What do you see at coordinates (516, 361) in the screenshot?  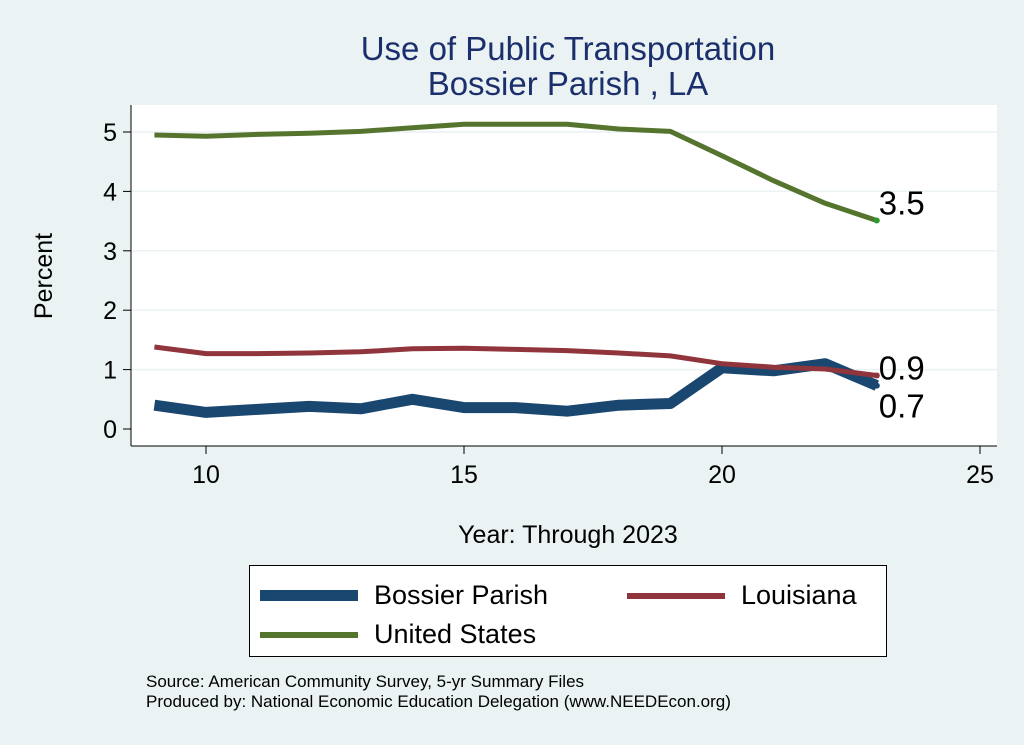 I see `series-line-louisiana` at bounding box center [516, 361].